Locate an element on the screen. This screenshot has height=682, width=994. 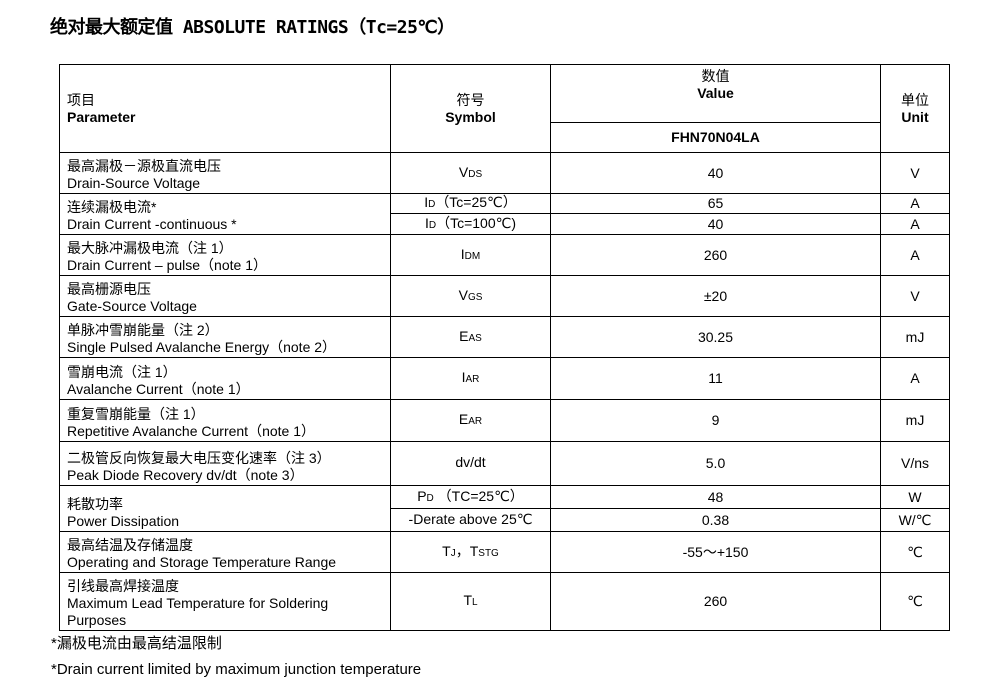
page-title: 绝对最大额定值 ABSOLUTE RATINGS（Tc=25℃） is located at coordinates (252, 27).